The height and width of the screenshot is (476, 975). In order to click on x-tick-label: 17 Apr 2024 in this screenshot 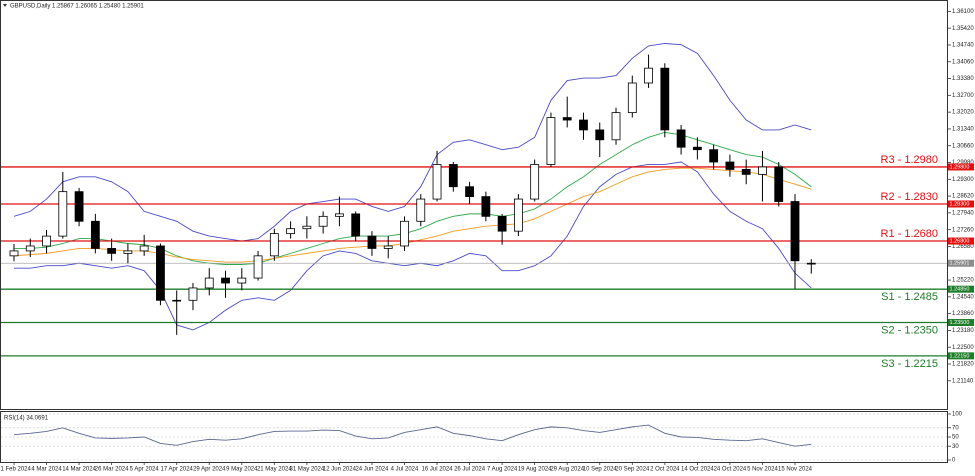, I will do `click(177, 470)`.